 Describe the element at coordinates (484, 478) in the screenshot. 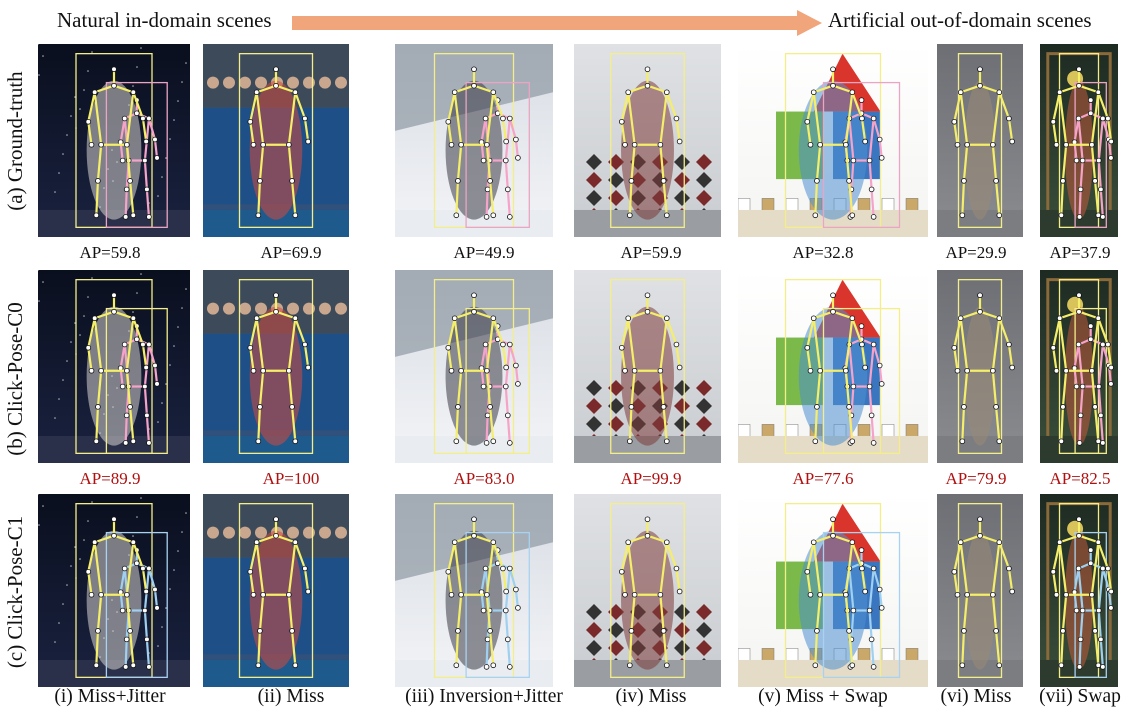

I see `ap-score: AP=83.0` at that location.